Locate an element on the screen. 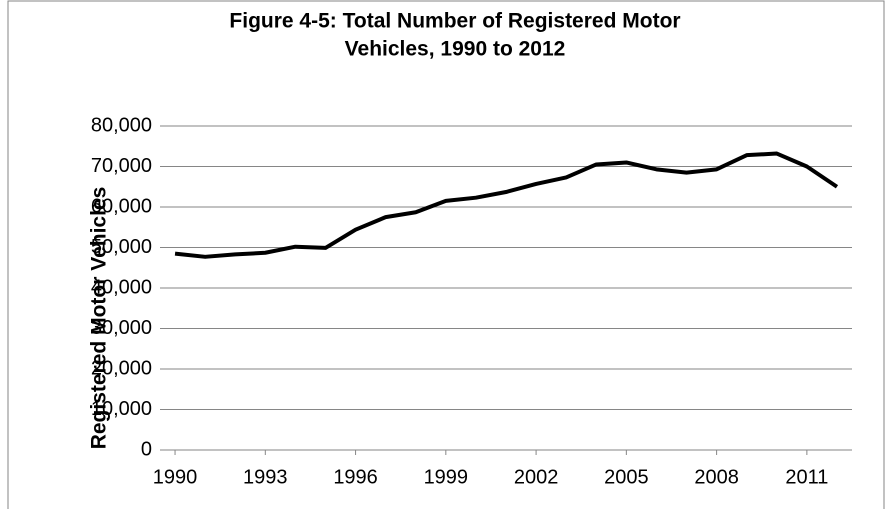 The image size is (886, 509). y-tick-label: 80,000 is located at coordinates (121, 125).